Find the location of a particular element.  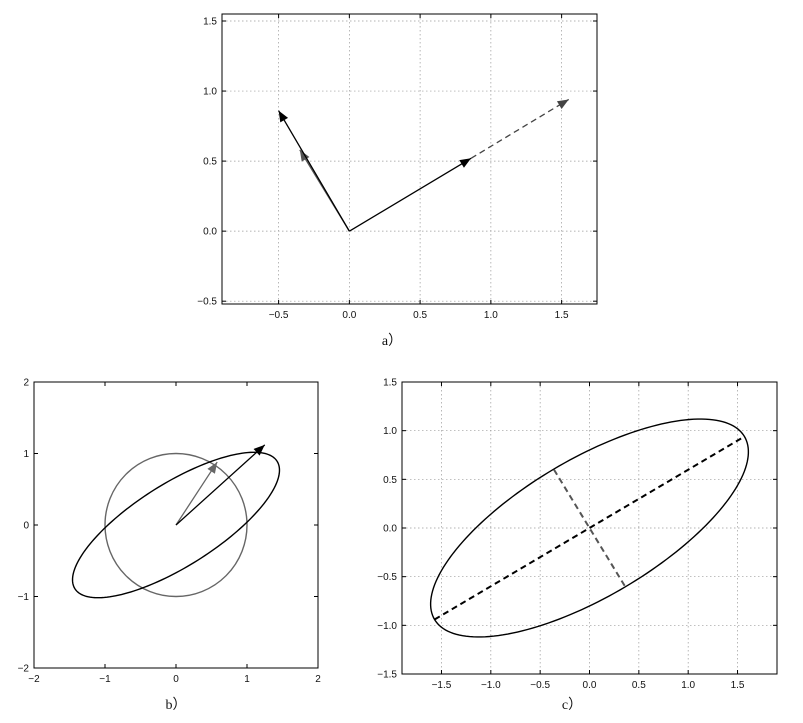

x-tick-label: 0 is located at coordinates (176, 679).